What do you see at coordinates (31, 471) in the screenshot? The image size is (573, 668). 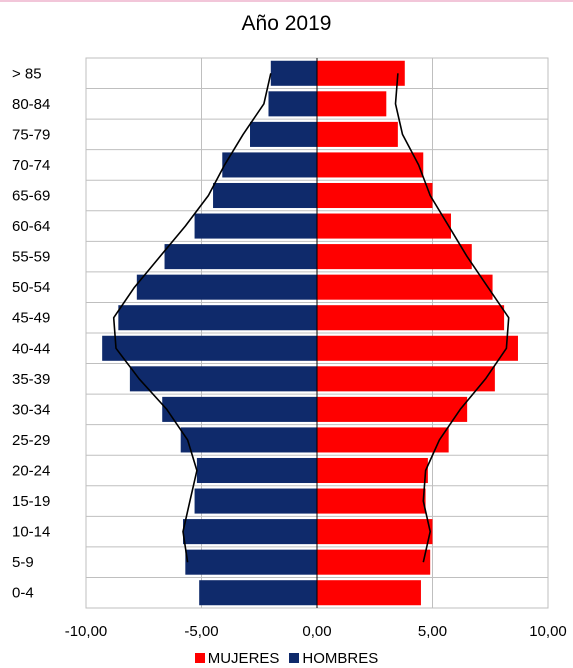 I see `category-label-20-24: 20-24` at bounding box center [31, 471].